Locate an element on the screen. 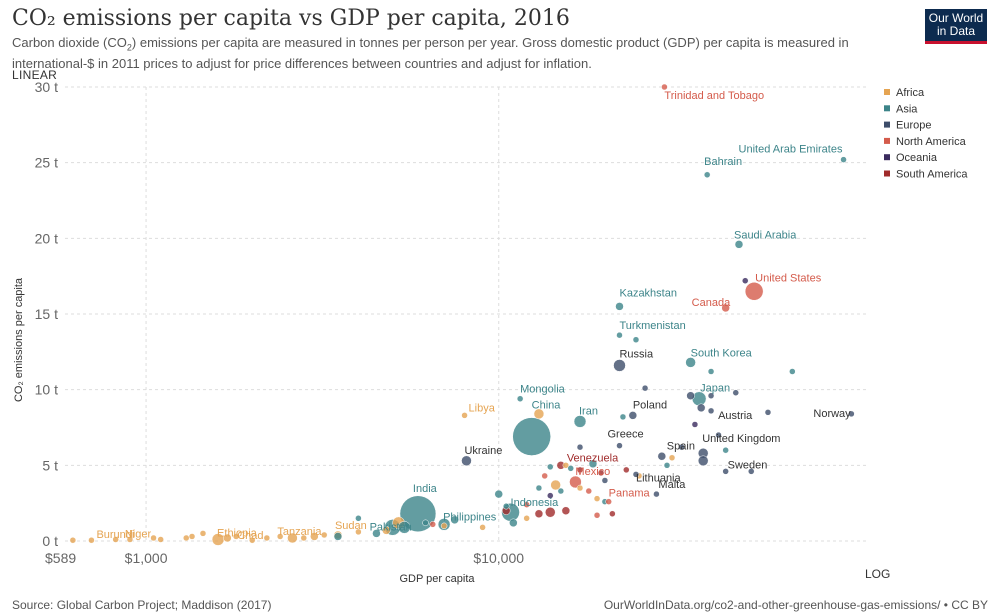 This screenshot has width=1000, height=616. point-label: Norway is located at coordinates (832, 414).